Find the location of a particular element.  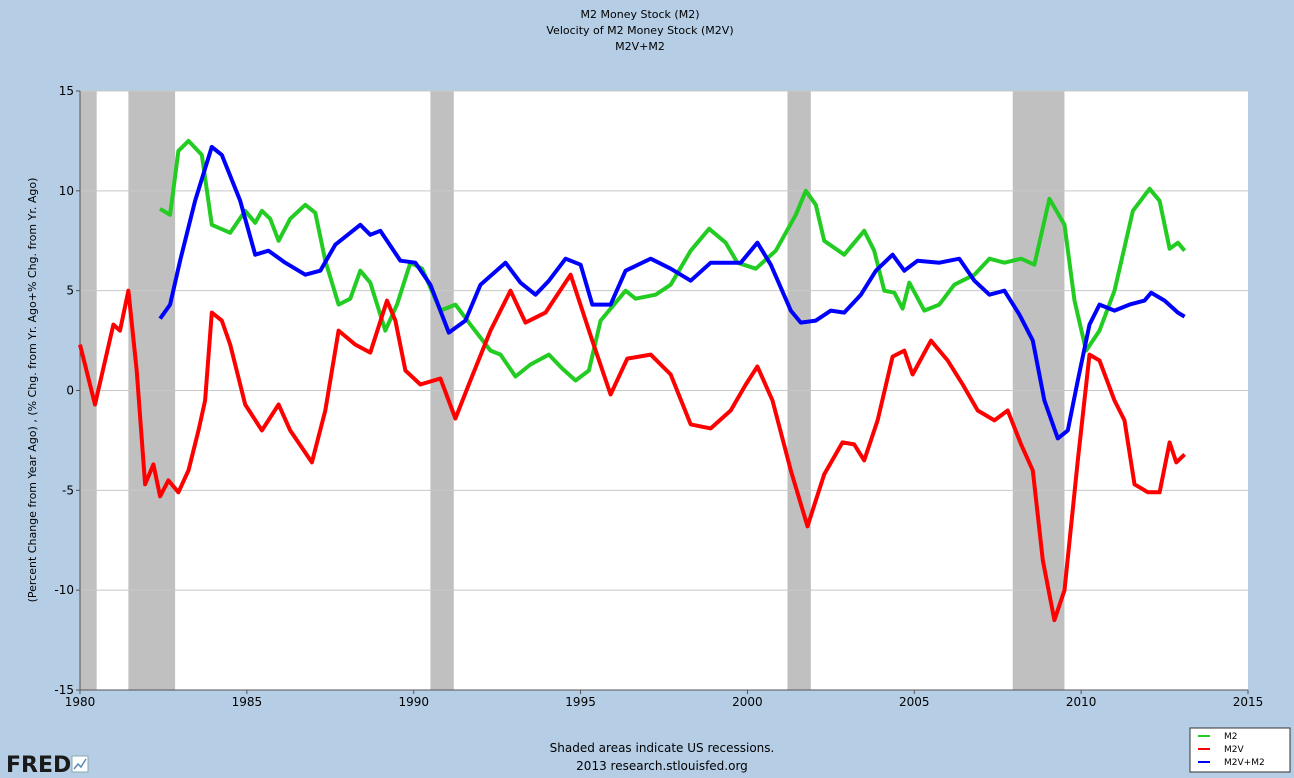

logo-icon-box is located at coordinates (80, 764).